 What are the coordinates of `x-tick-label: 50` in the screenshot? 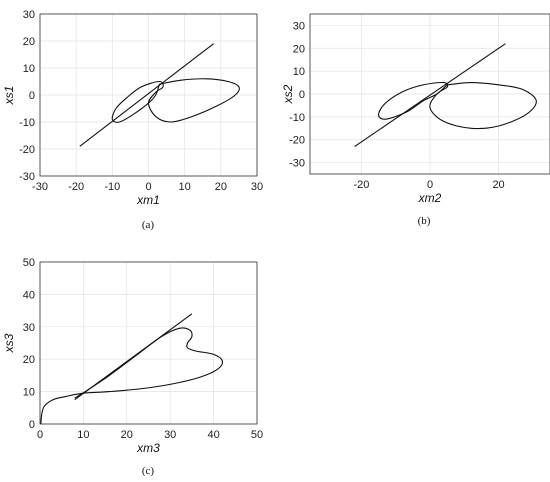 It's located at (257, 435).